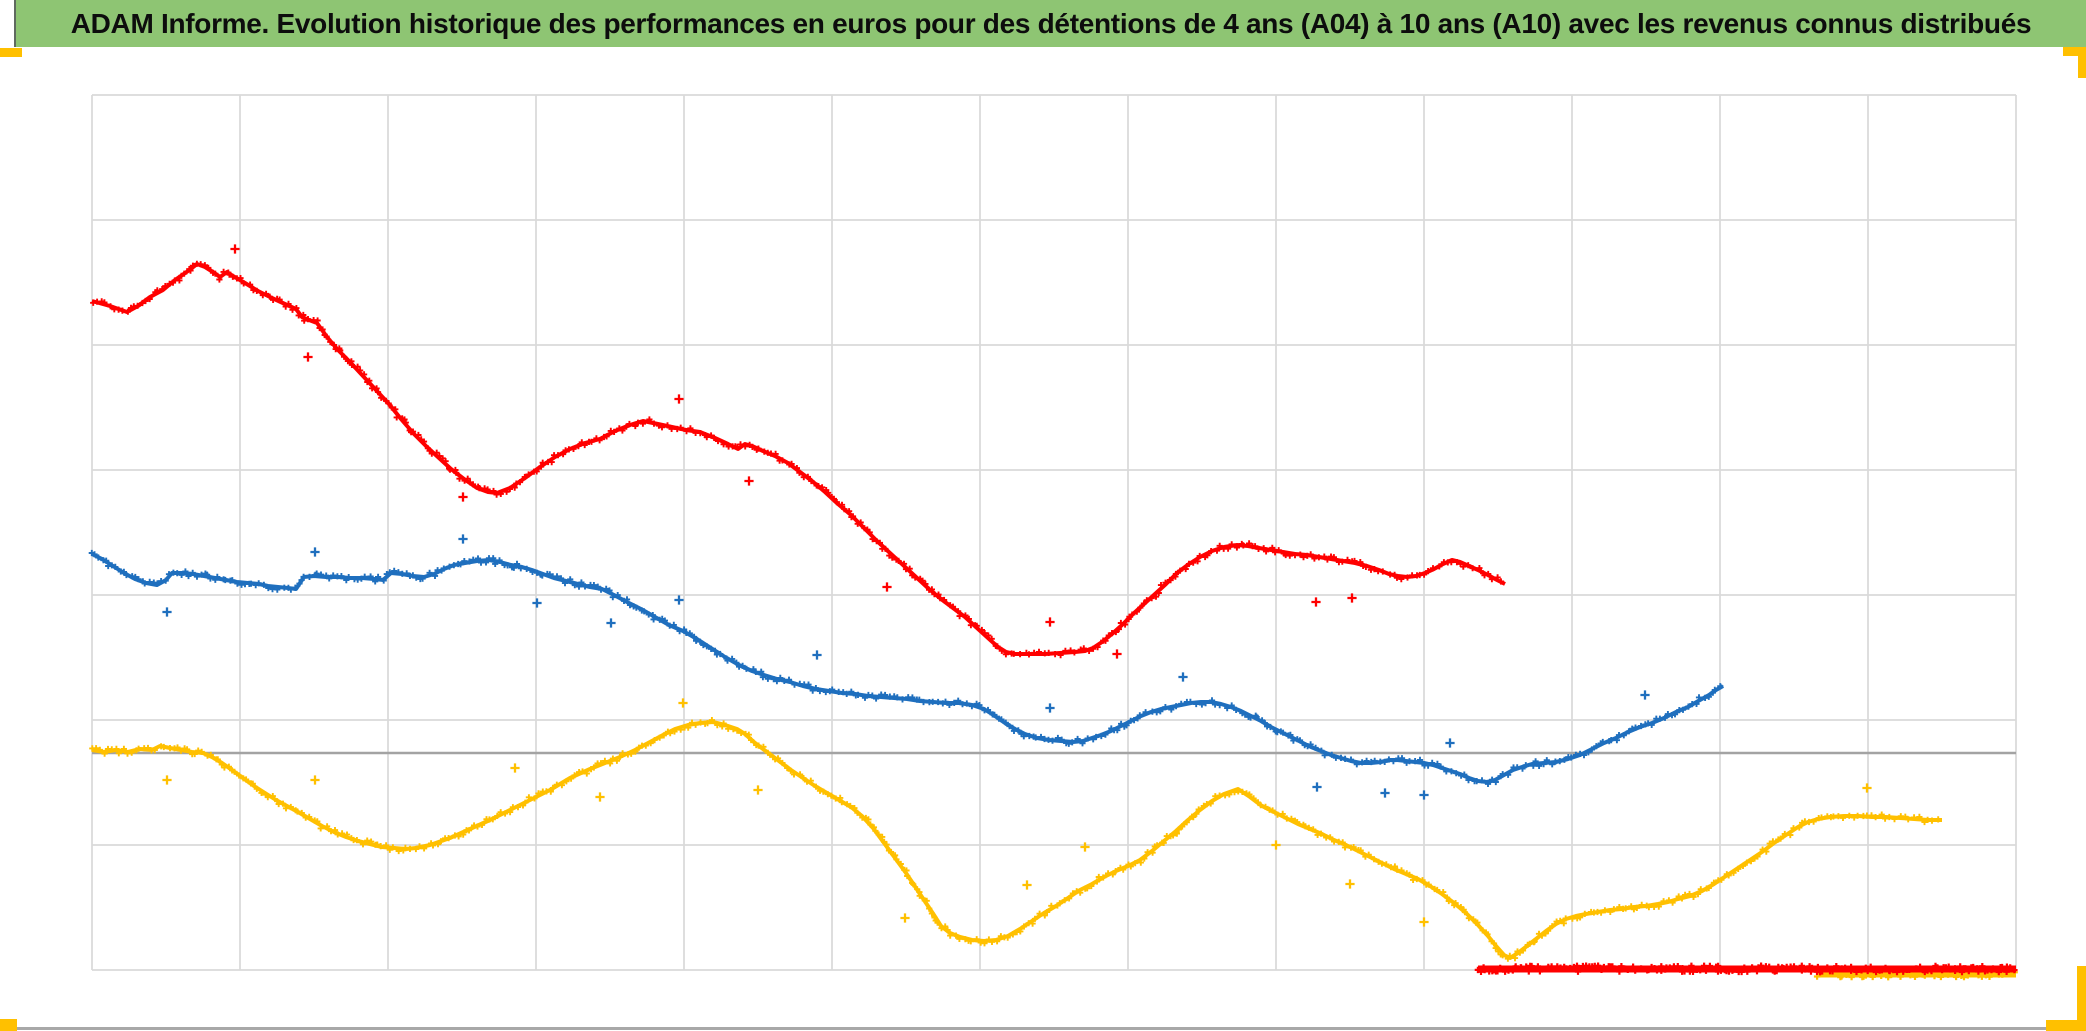  I want to click on bottom-divider, so click(1043, 1028).